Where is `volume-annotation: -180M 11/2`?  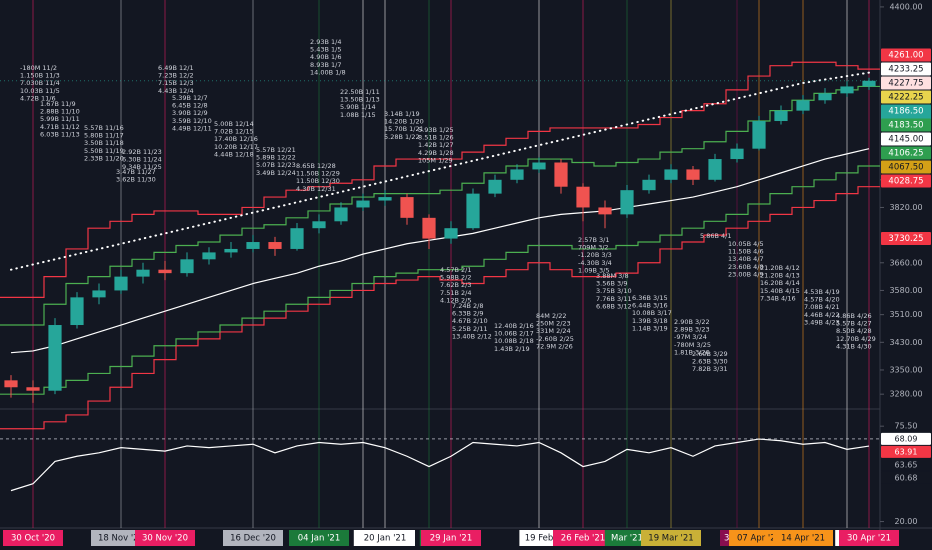
volume-annotation: -180M 11/2 is located at coordinates (38, 68).